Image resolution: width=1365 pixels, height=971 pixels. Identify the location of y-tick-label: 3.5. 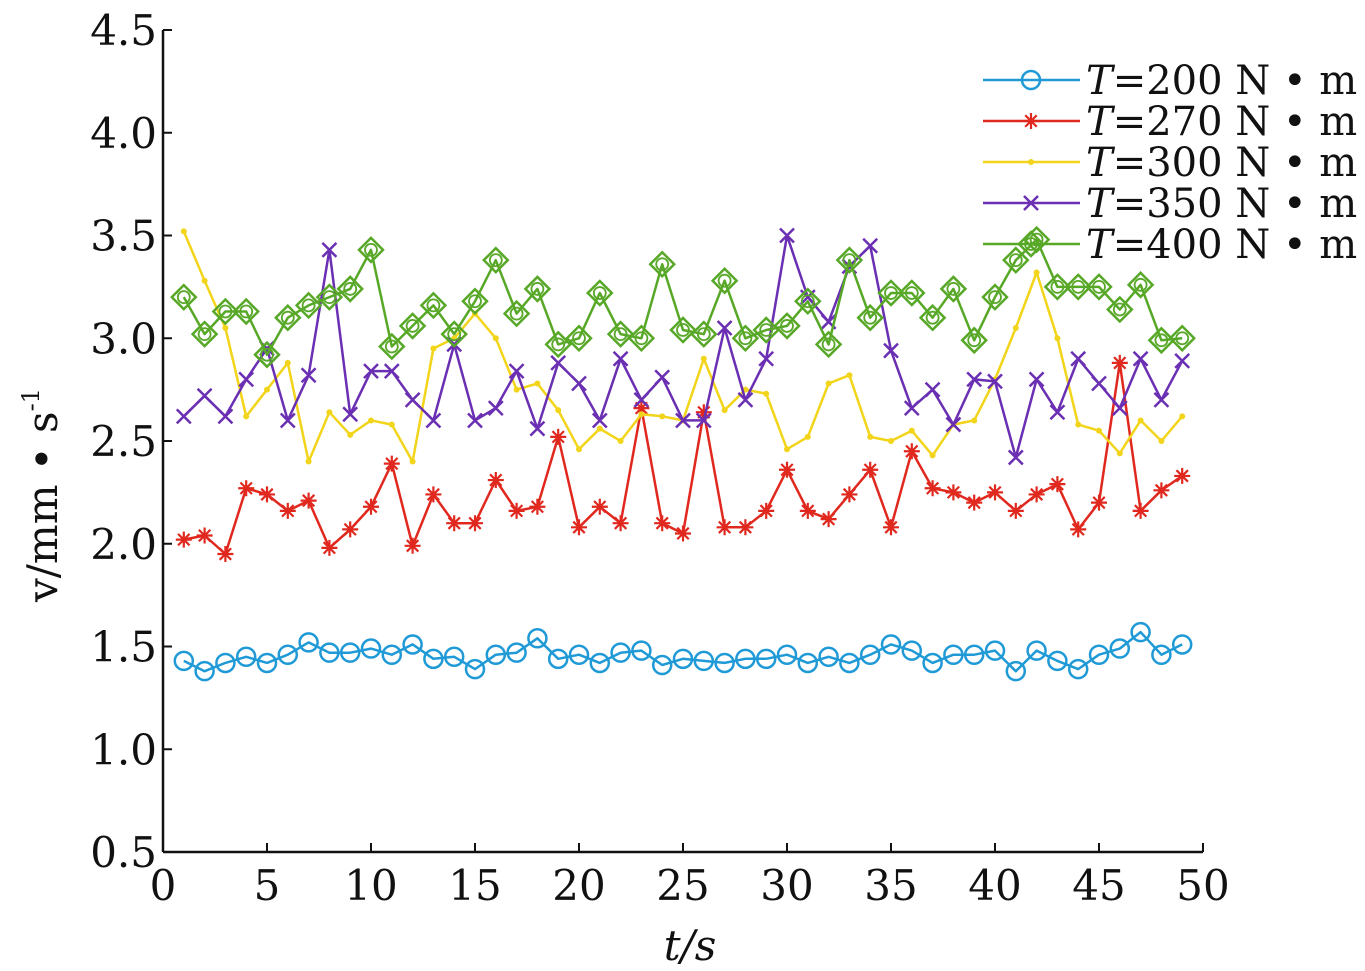
(123, 236).